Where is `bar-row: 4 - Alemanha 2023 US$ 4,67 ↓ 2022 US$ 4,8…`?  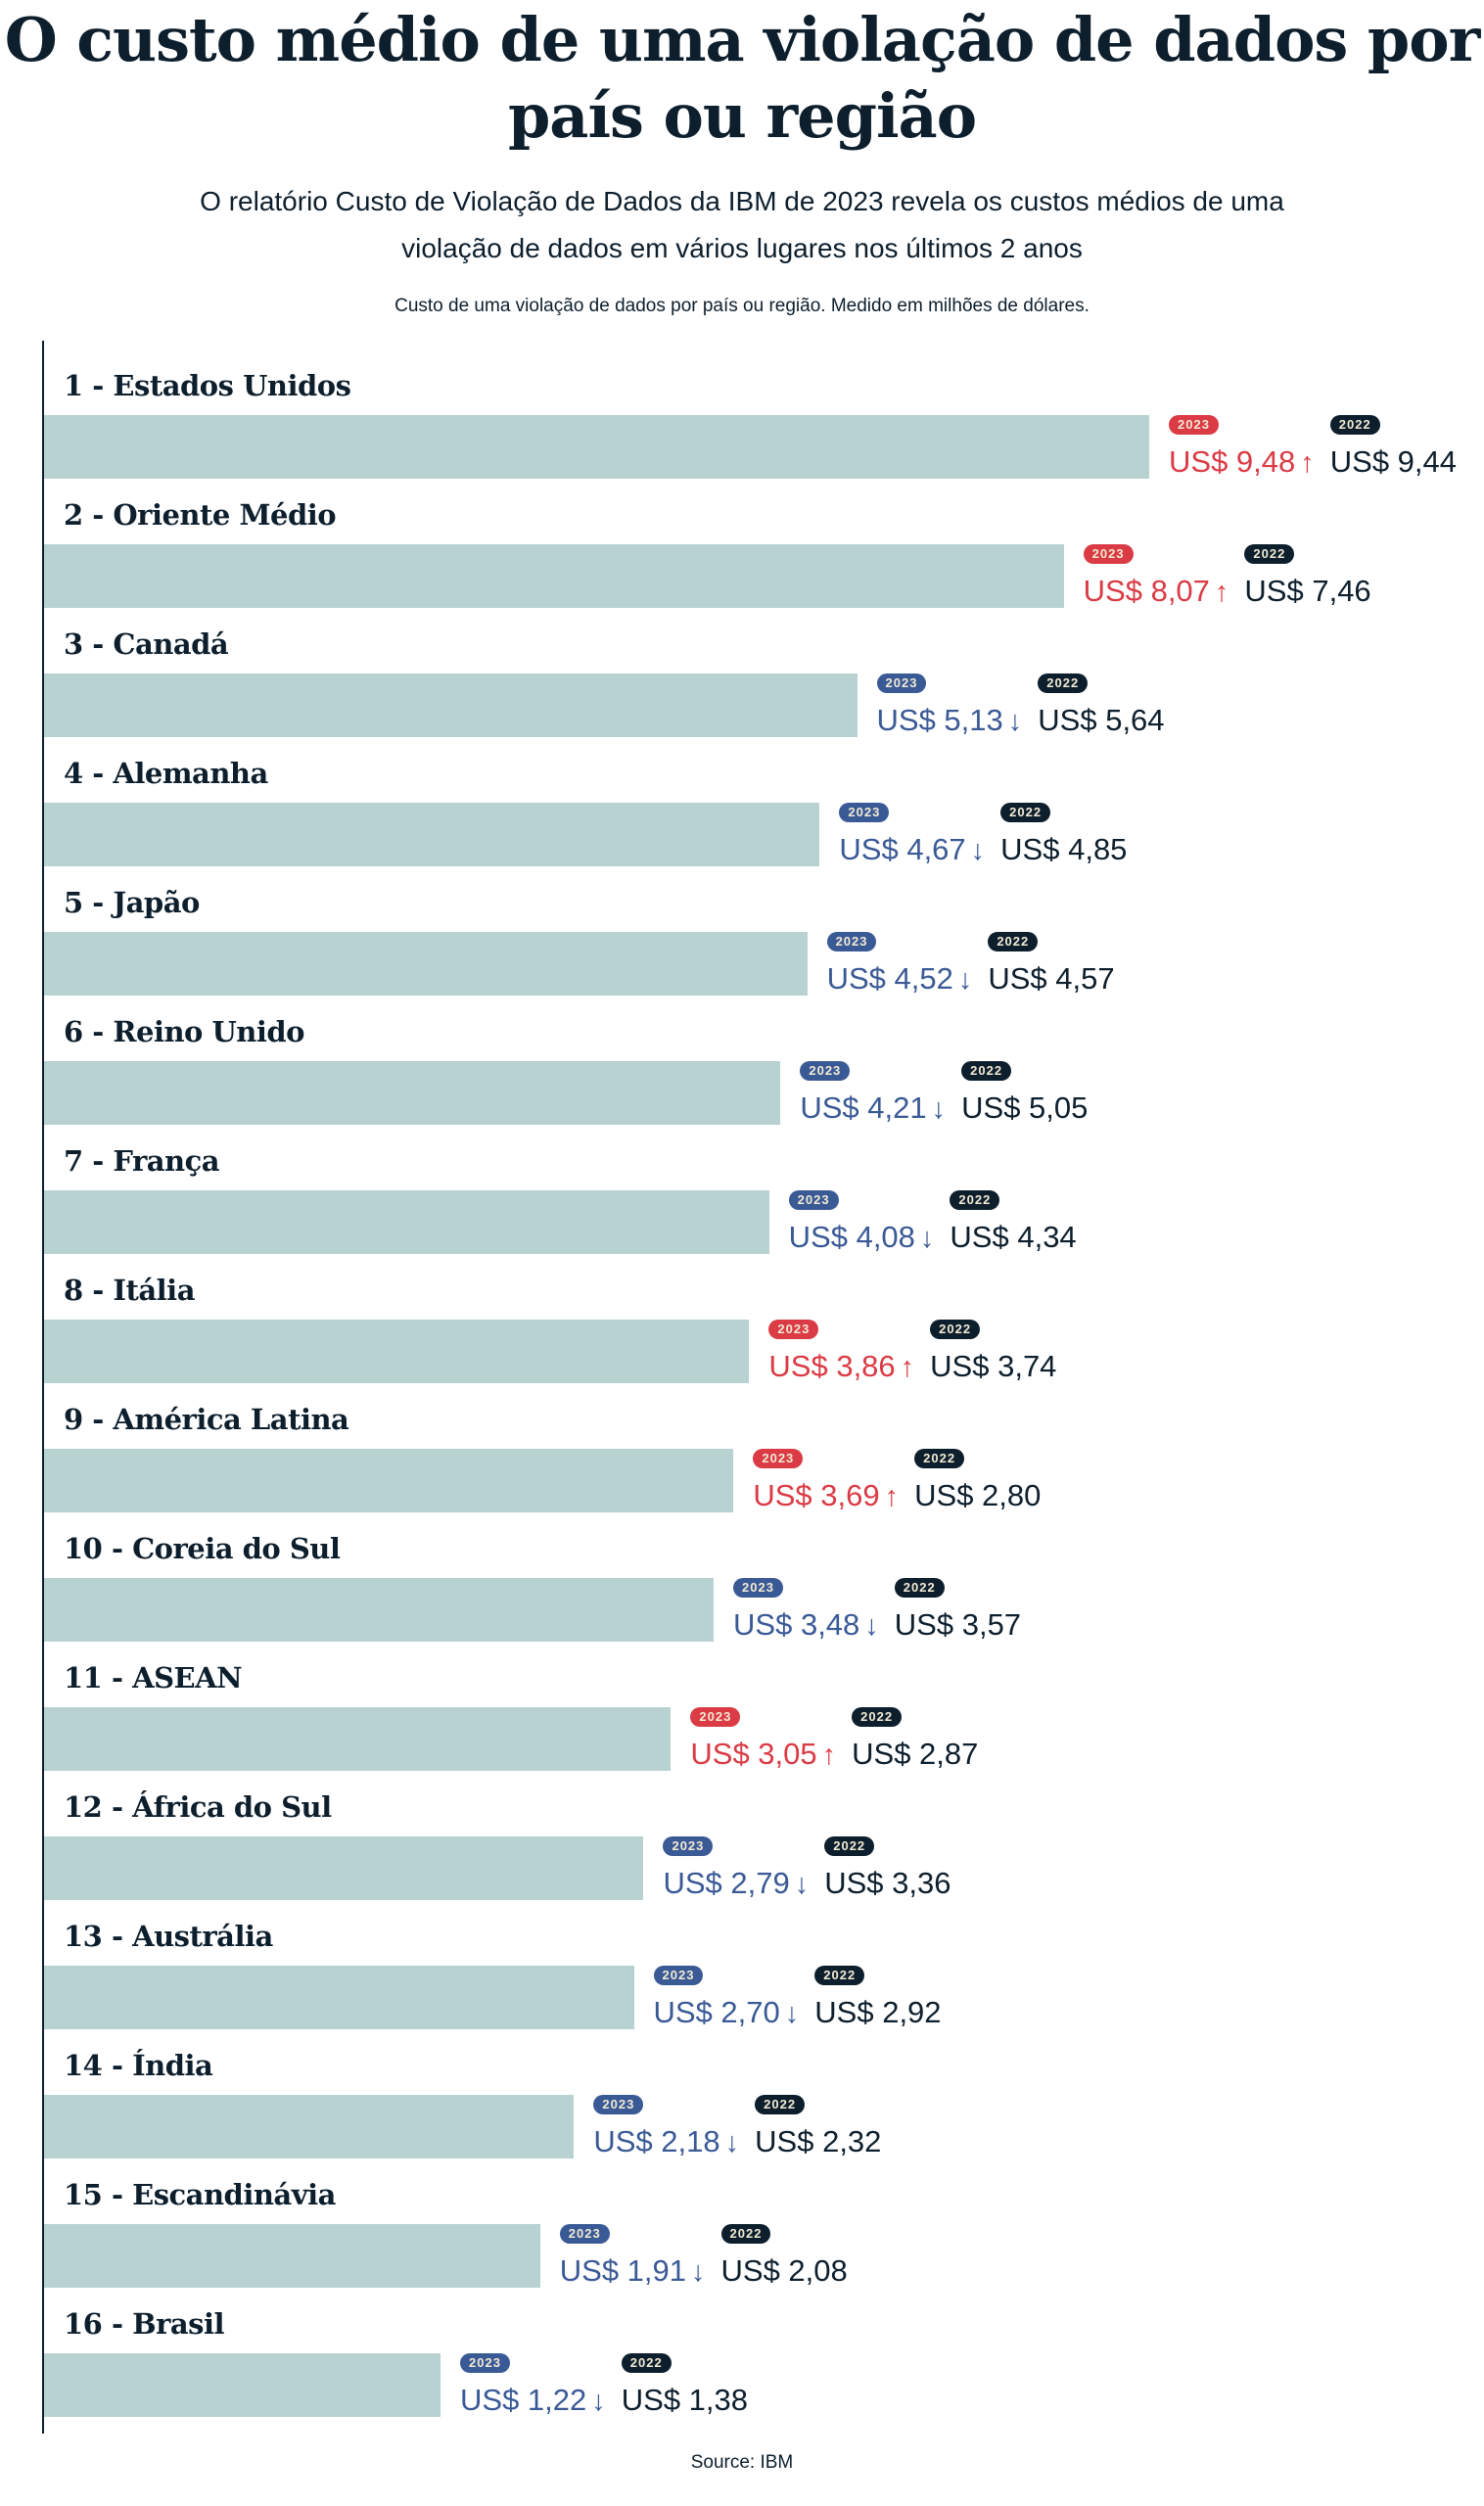
bar-row: 4 - Alemanha 2023 US$ 4,67 ↓ 2022 US$ 4,8… is located at coordinates (764, 821).